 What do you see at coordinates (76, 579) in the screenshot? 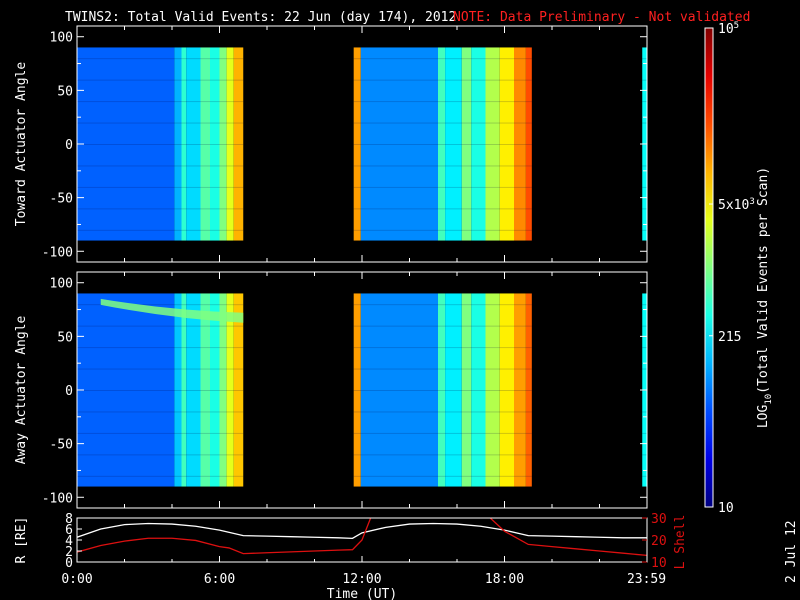
I see `x-tick-label: 0:00` at bounding box center [76, 579].